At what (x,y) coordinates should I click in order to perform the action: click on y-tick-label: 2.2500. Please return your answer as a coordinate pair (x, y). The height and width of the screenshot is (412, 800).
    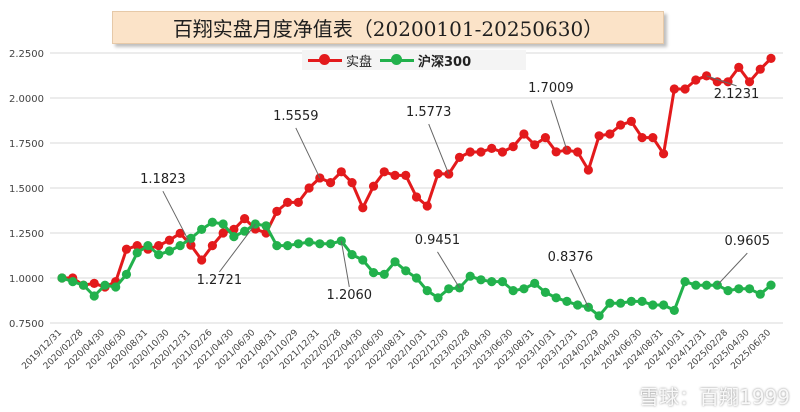
    Looking at the image, I should click on (26, 54).